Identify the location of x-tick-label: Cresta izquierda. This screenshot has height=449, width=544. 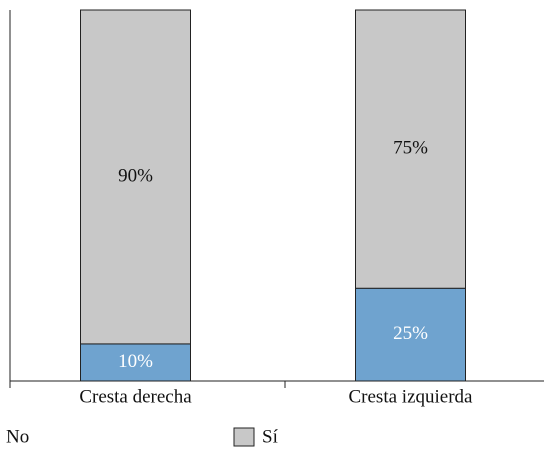
(411, 396).